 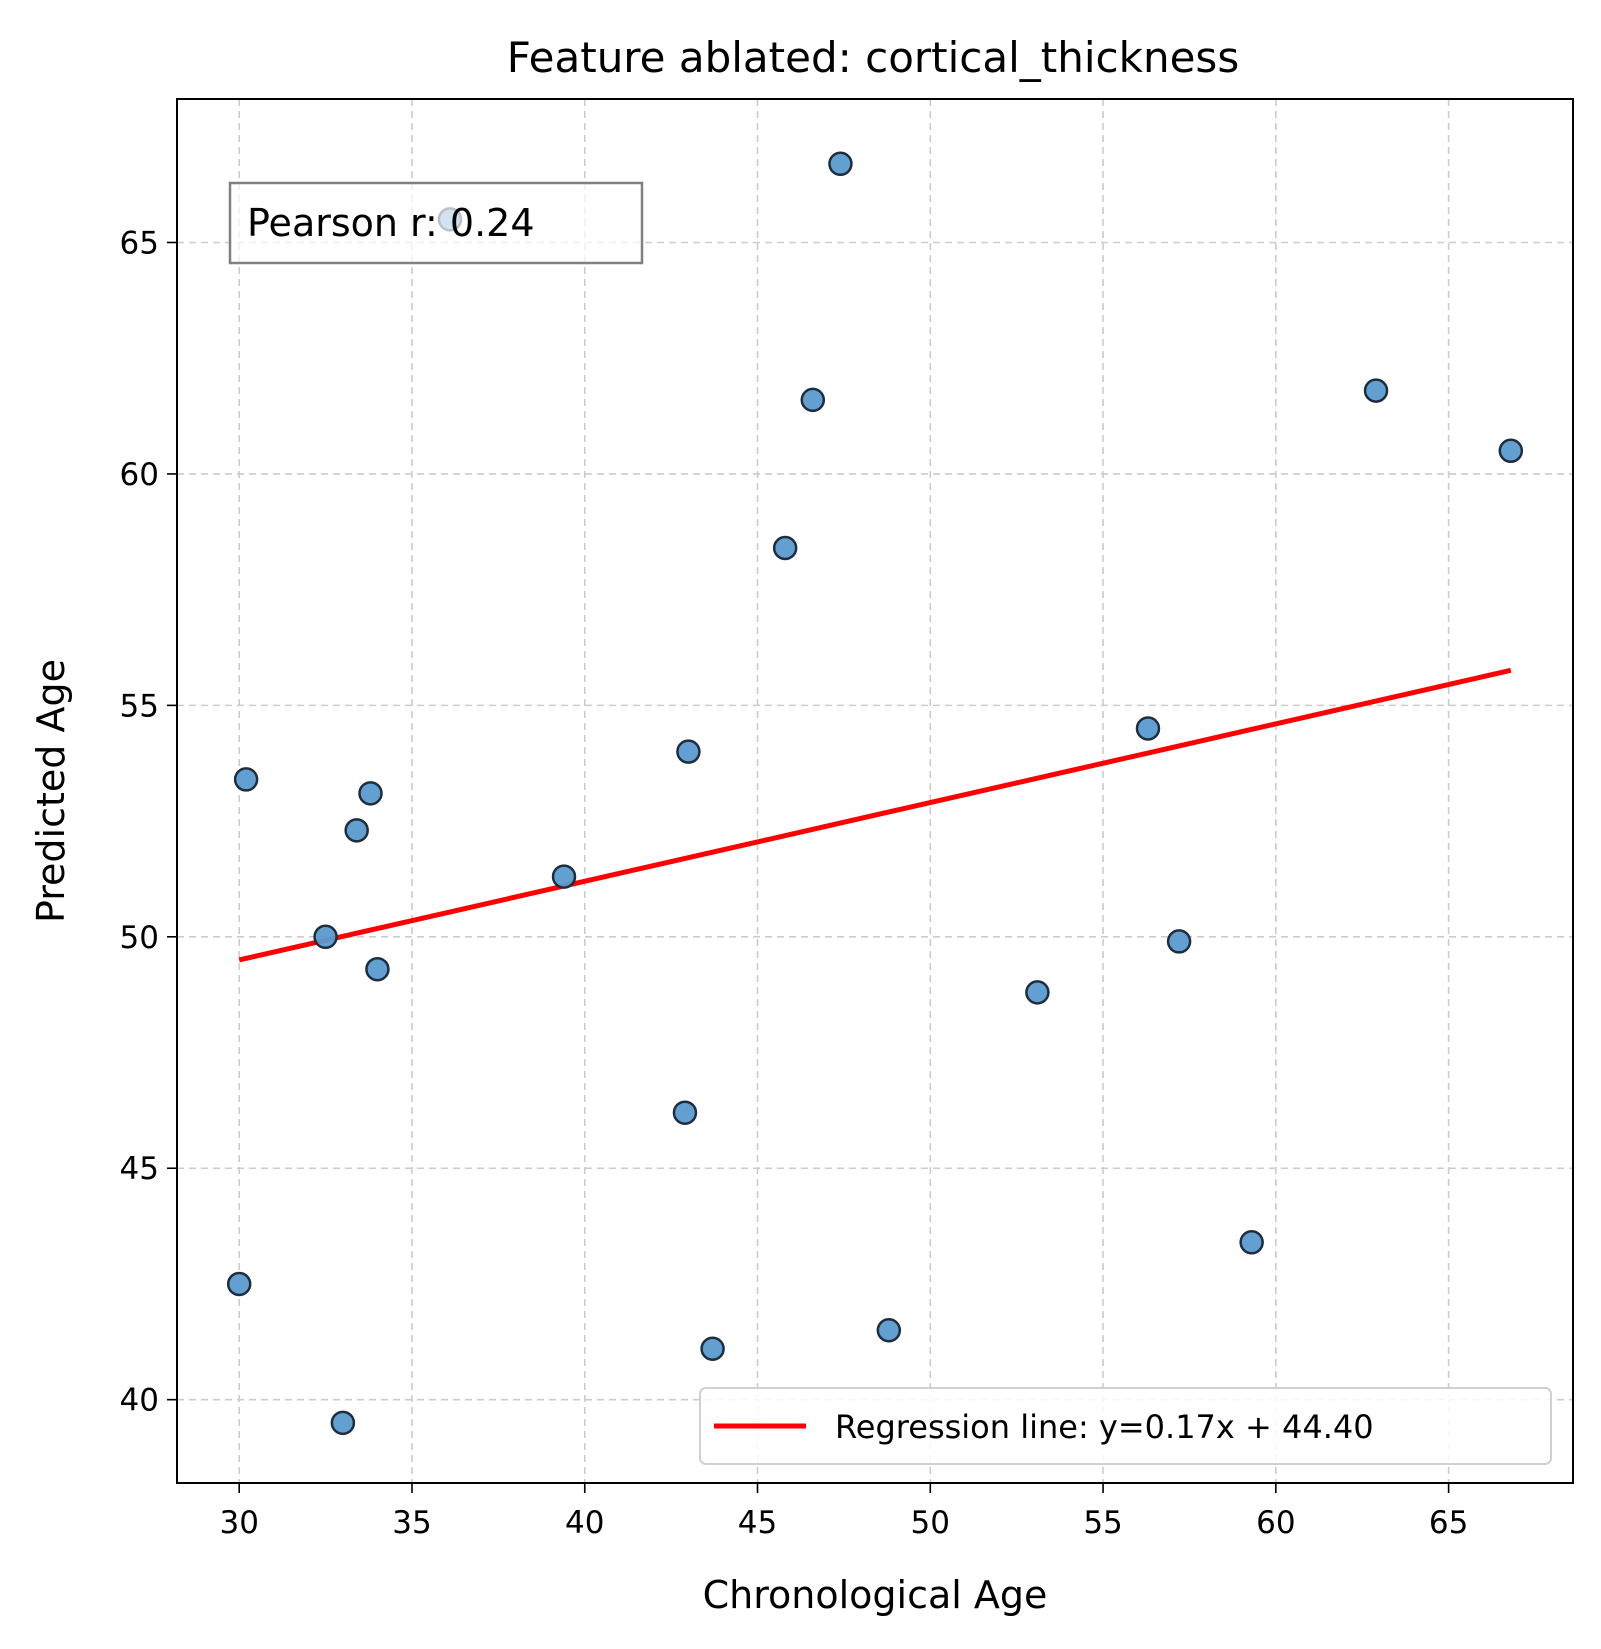 I want to click on regression-line, so click(x=875, y=815).